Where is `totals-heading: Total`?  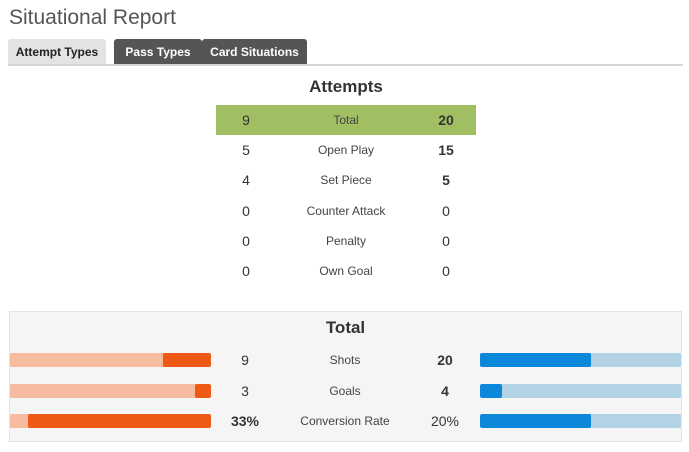 totals-heading: Total is located at coordinates (345, 327).